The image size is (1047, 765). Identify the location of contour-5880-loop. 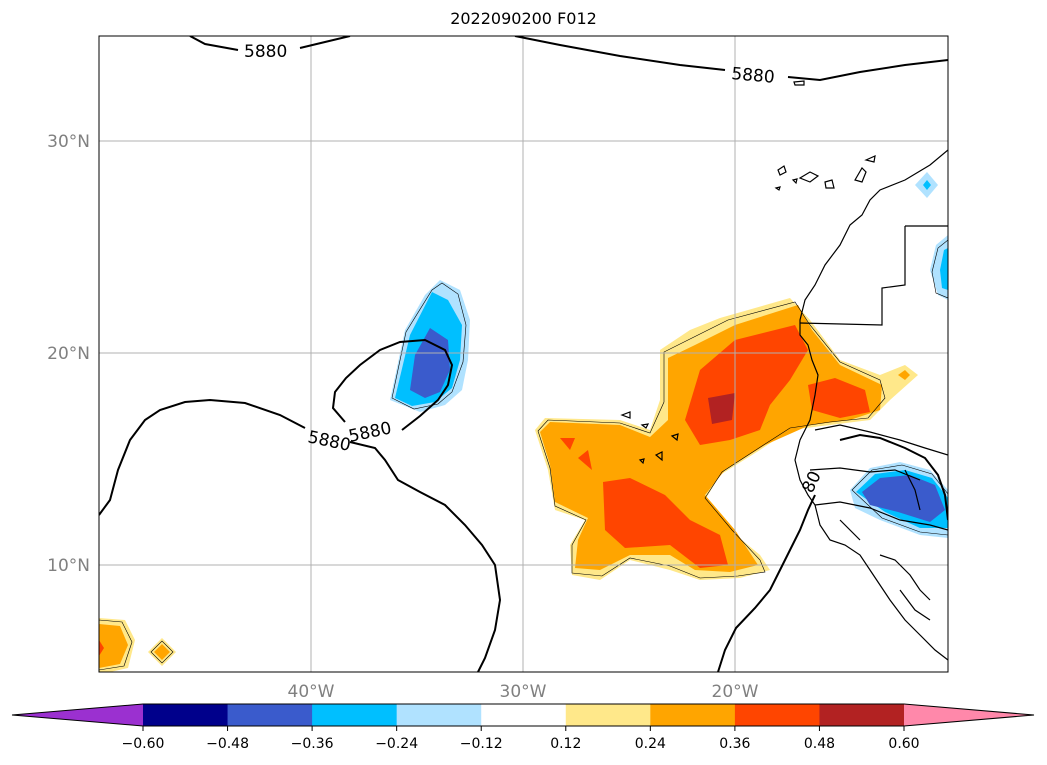
(392, 384).